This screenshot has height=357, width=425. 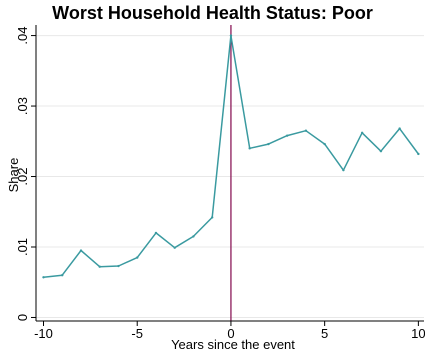 What do you see at coordinates (418, 333) in the screenshot?
I see `x-tick-label: 10` at bounding box center [418, 333].